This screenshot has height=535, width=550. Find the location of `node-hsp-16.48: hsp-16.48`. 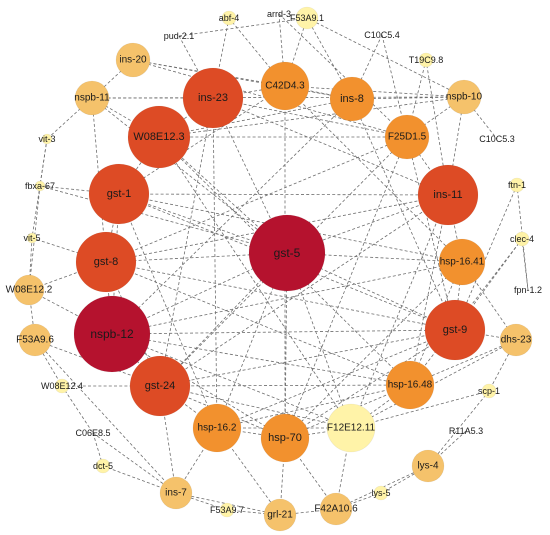

node-hsp-16.48: hsp-16.48 is located at coordinates (410, 385).